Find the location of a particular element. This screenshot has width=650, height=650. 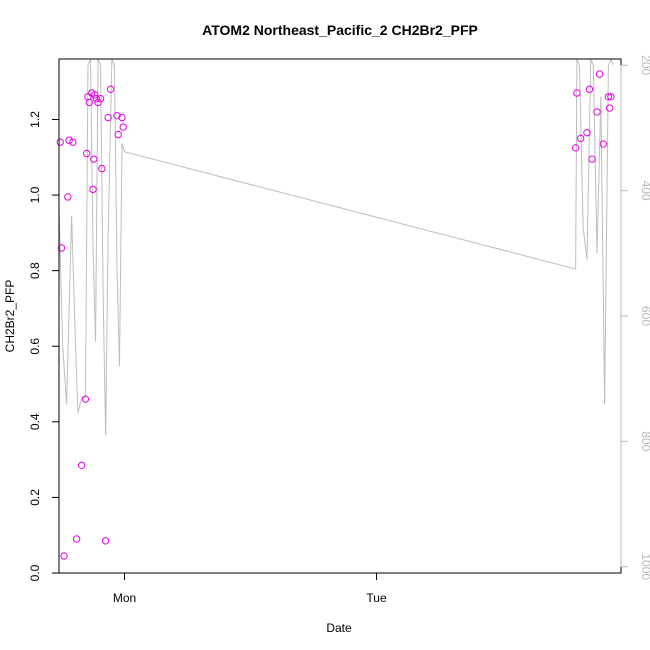

y-tick-label: 1.0 is located at coordinates (35, 194).